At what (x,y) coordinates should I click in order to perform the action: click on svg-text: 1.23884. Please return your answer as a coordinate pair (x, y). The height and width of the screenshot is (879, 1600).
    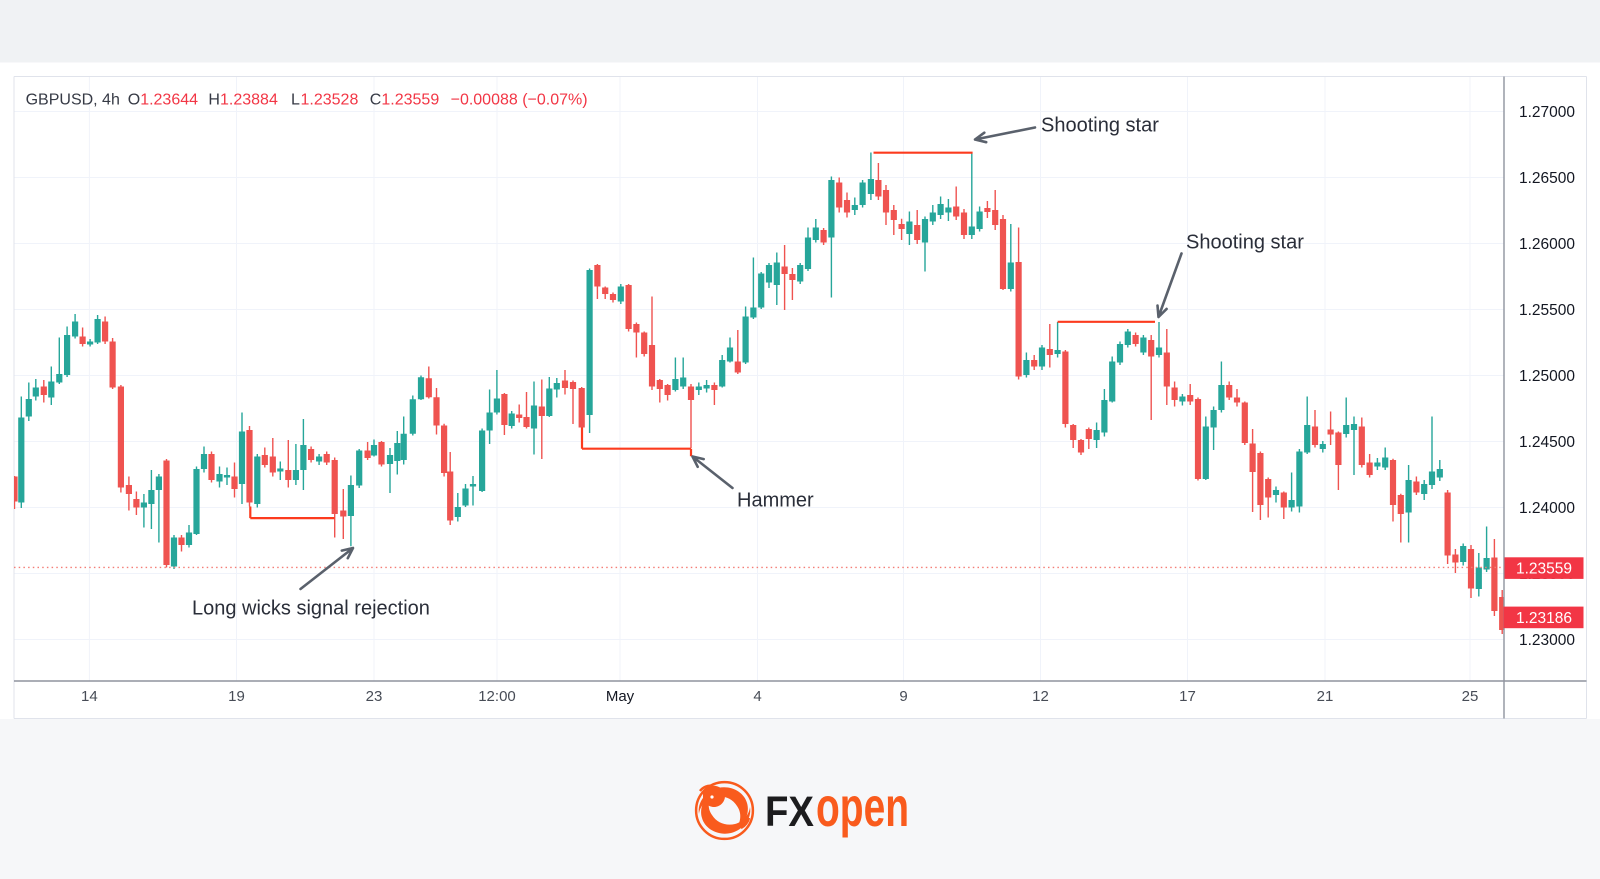
    Looking at the image, I should click on (249, 100).